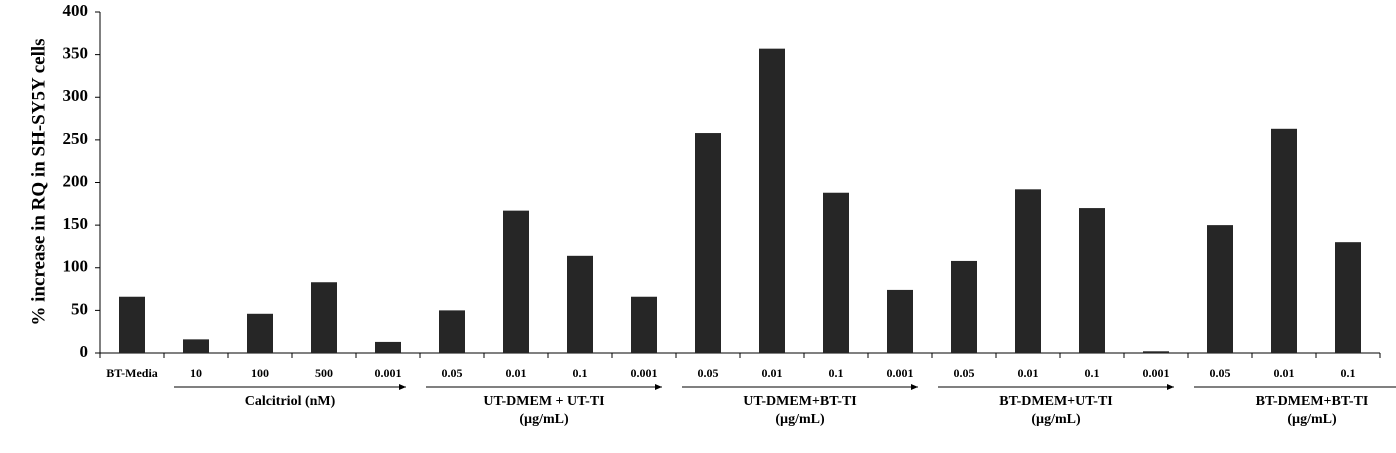 The width and height of the screenshot is (1396, 453). Describe the element at coordinates (84, 351) in the screenshot. I see `y-tick-label: 0` at that location.